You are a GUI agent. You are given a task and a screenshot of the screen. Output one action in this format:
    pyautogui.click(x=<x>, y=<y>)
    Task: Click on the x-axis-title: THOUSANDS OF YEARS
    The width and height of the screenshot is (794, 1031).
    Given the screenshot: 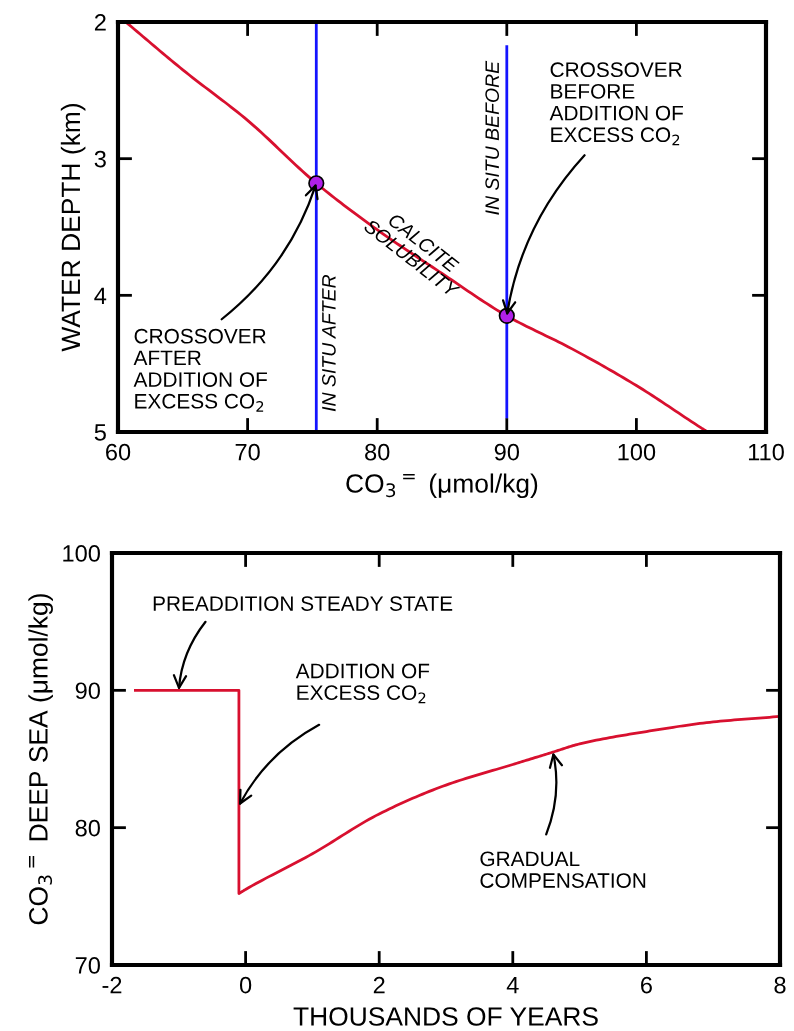 What is the action you would take?
    pyautogui.click(x=445, y=1016)
    